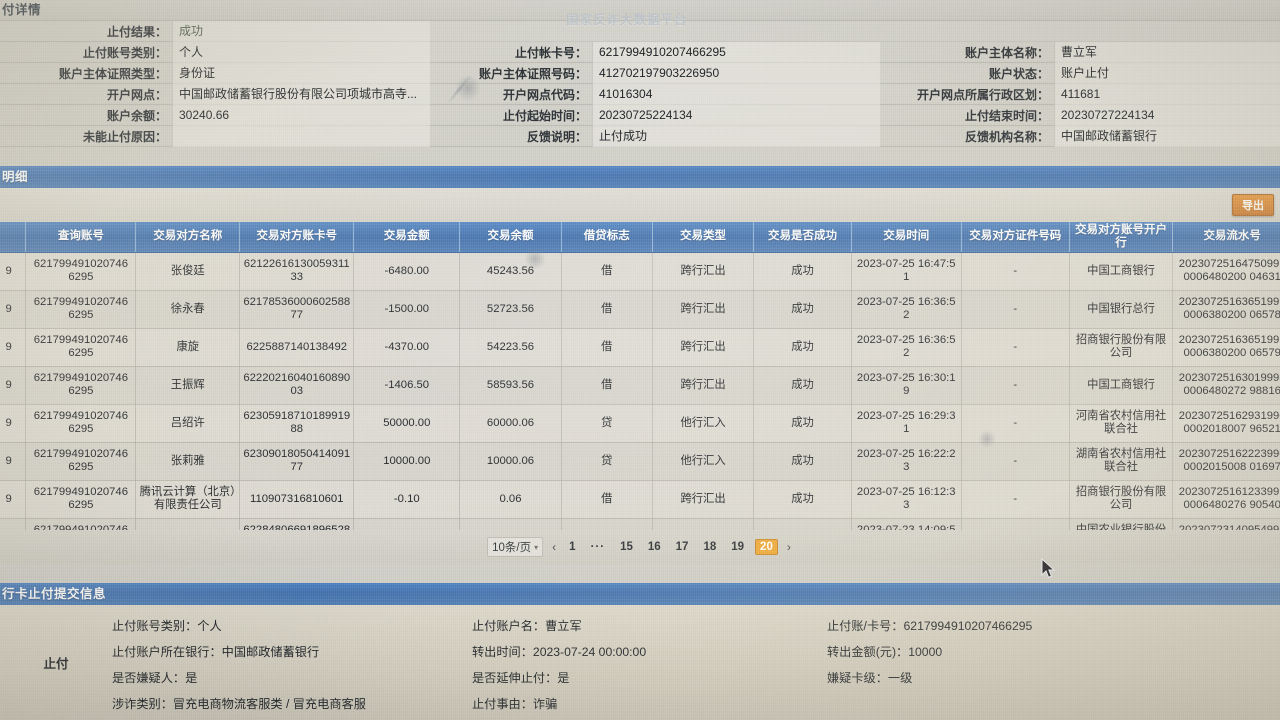 Image resolution: width=1280 pixels, height=720 pixels. I want to click on cell-balance: 52723.56, so click(510, 309).